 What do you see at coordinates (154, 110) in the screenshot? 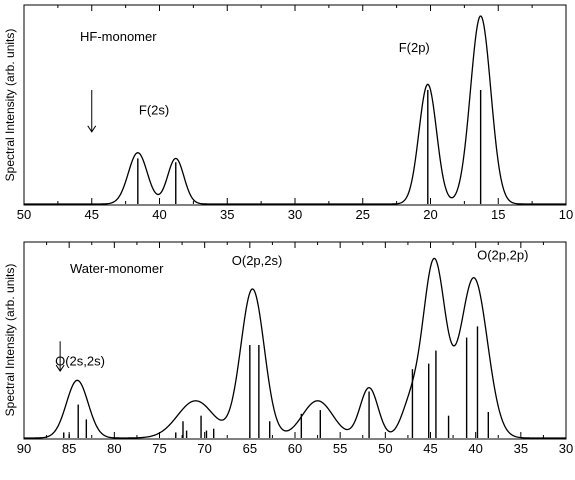
I see `peak-annotation: F(2s)` at bounding box center [154, 110].